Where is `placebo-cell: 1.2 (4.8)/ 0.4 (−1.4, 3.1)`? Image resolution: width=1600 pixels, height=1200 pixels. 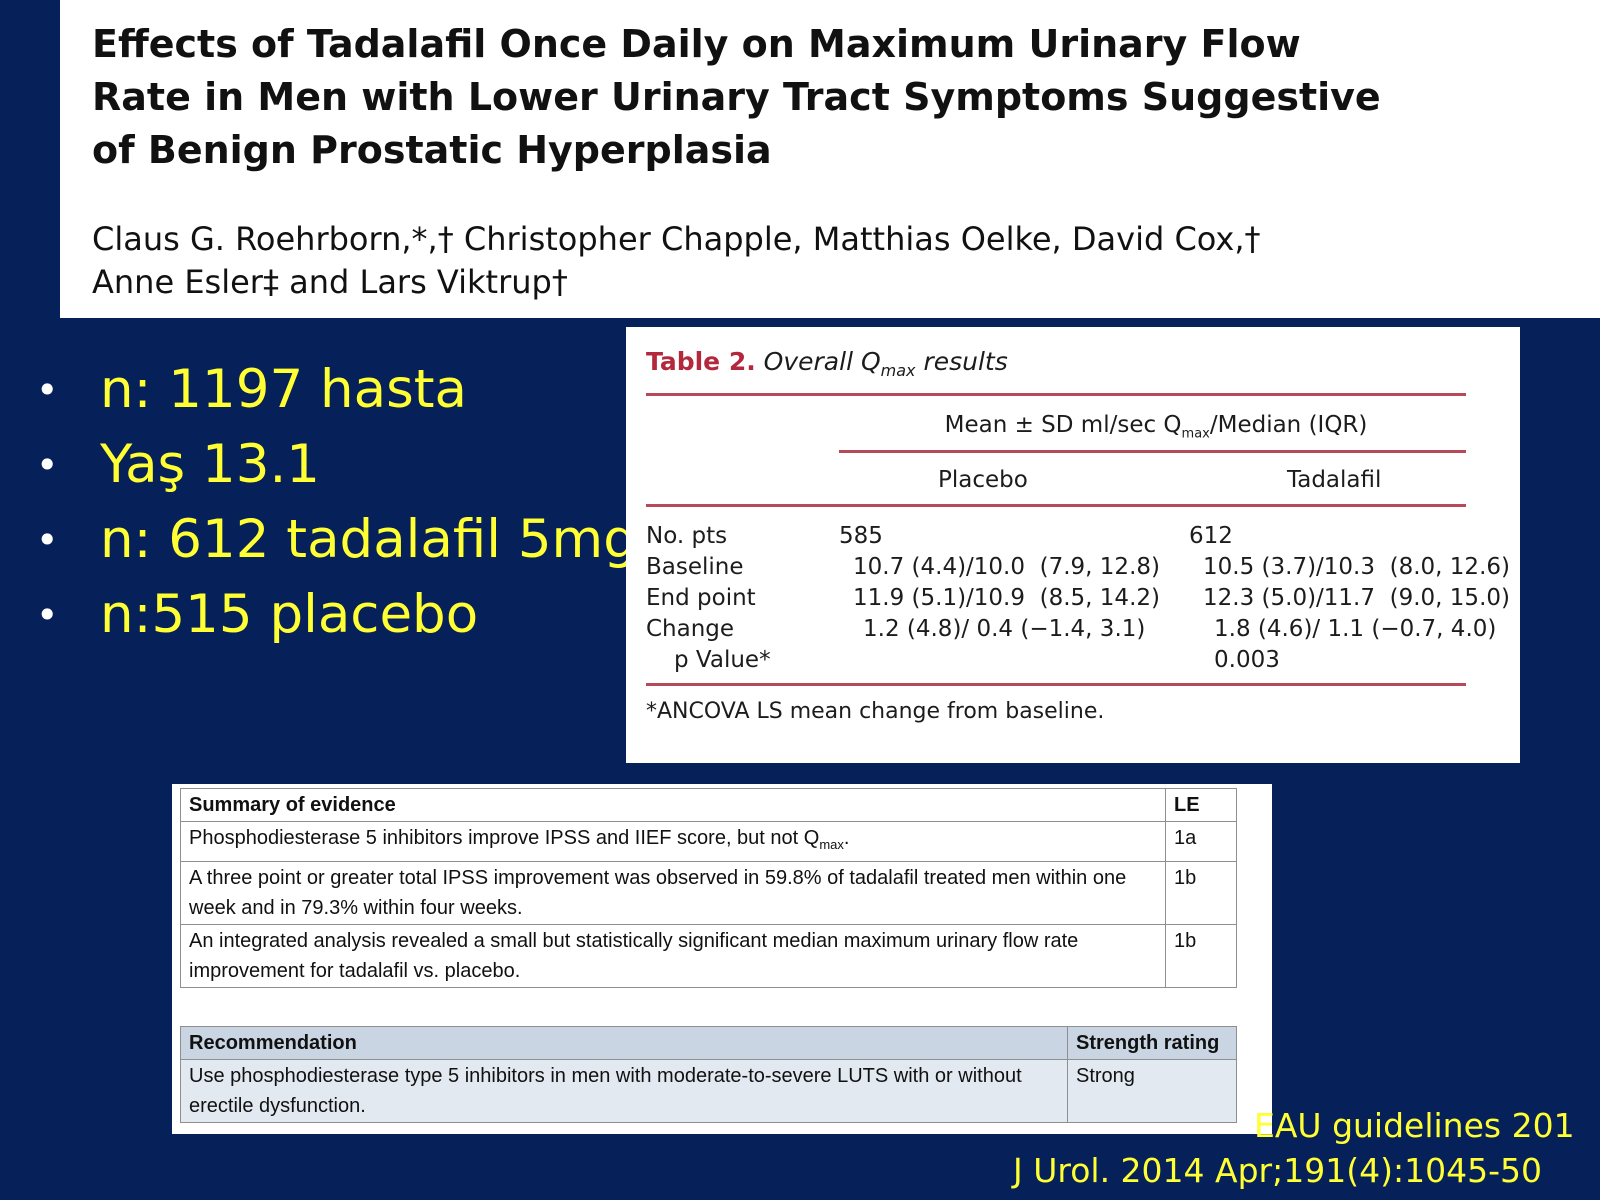 placebo-cell: 1.2 (4.8)/ 0.4 (−1.4, 3.1) is located at coordinates (1004, 629).